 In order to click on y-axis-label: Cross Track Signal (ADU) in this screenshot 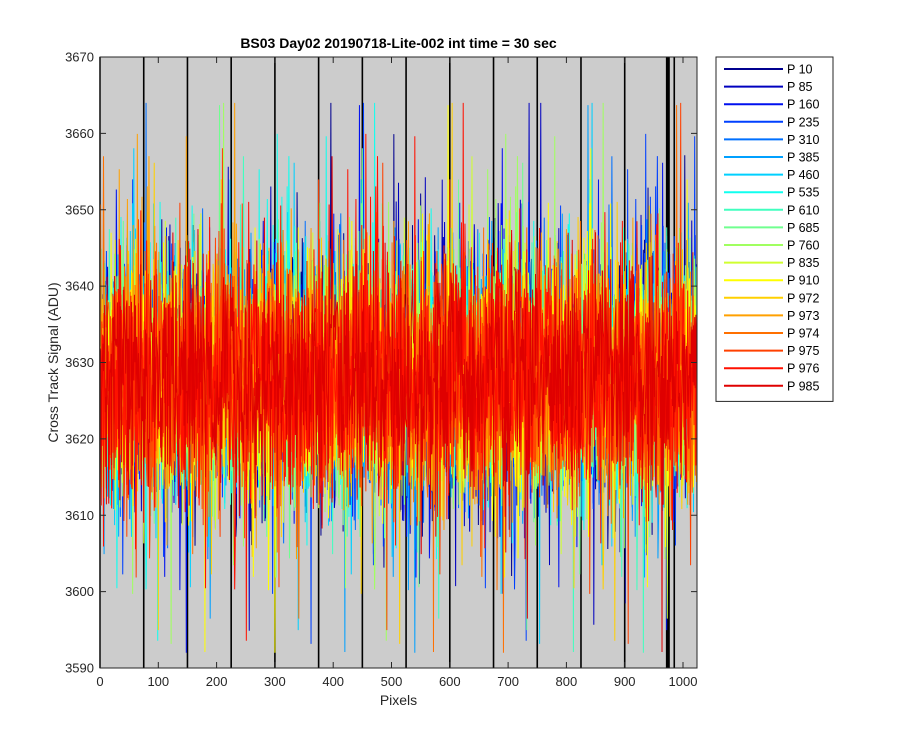, I will do `click(53, 362)`.